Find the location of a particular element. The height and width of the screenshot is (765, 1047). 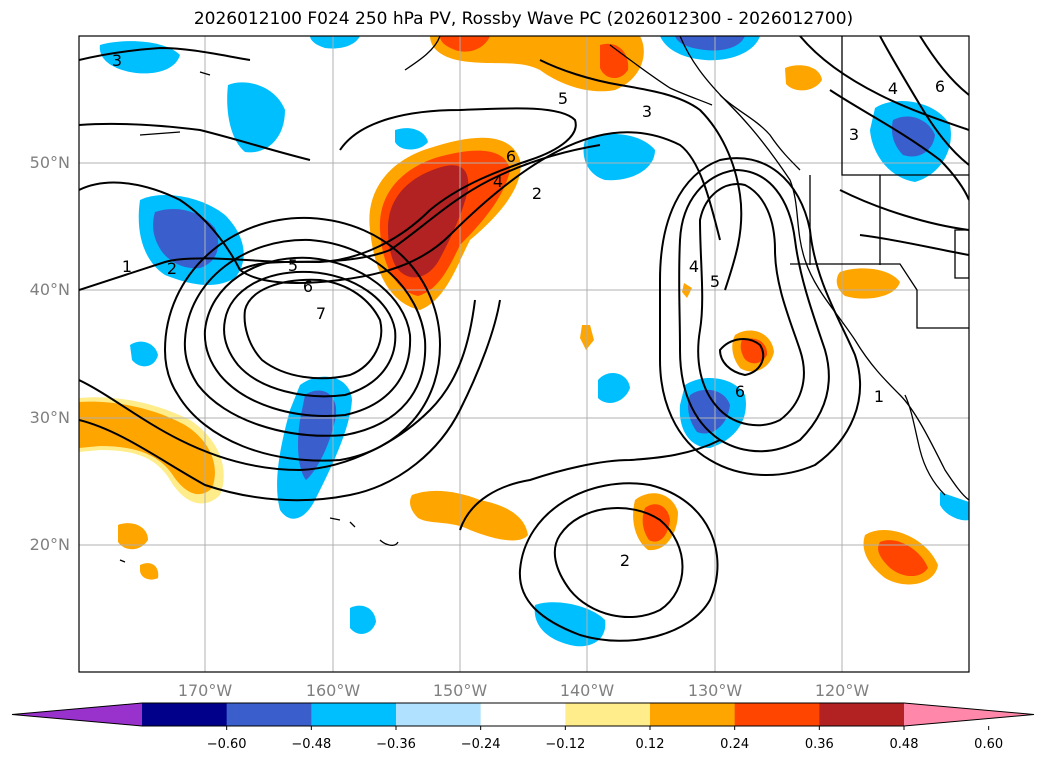

lon-label: 120°W is located at coordinates (842, 690).